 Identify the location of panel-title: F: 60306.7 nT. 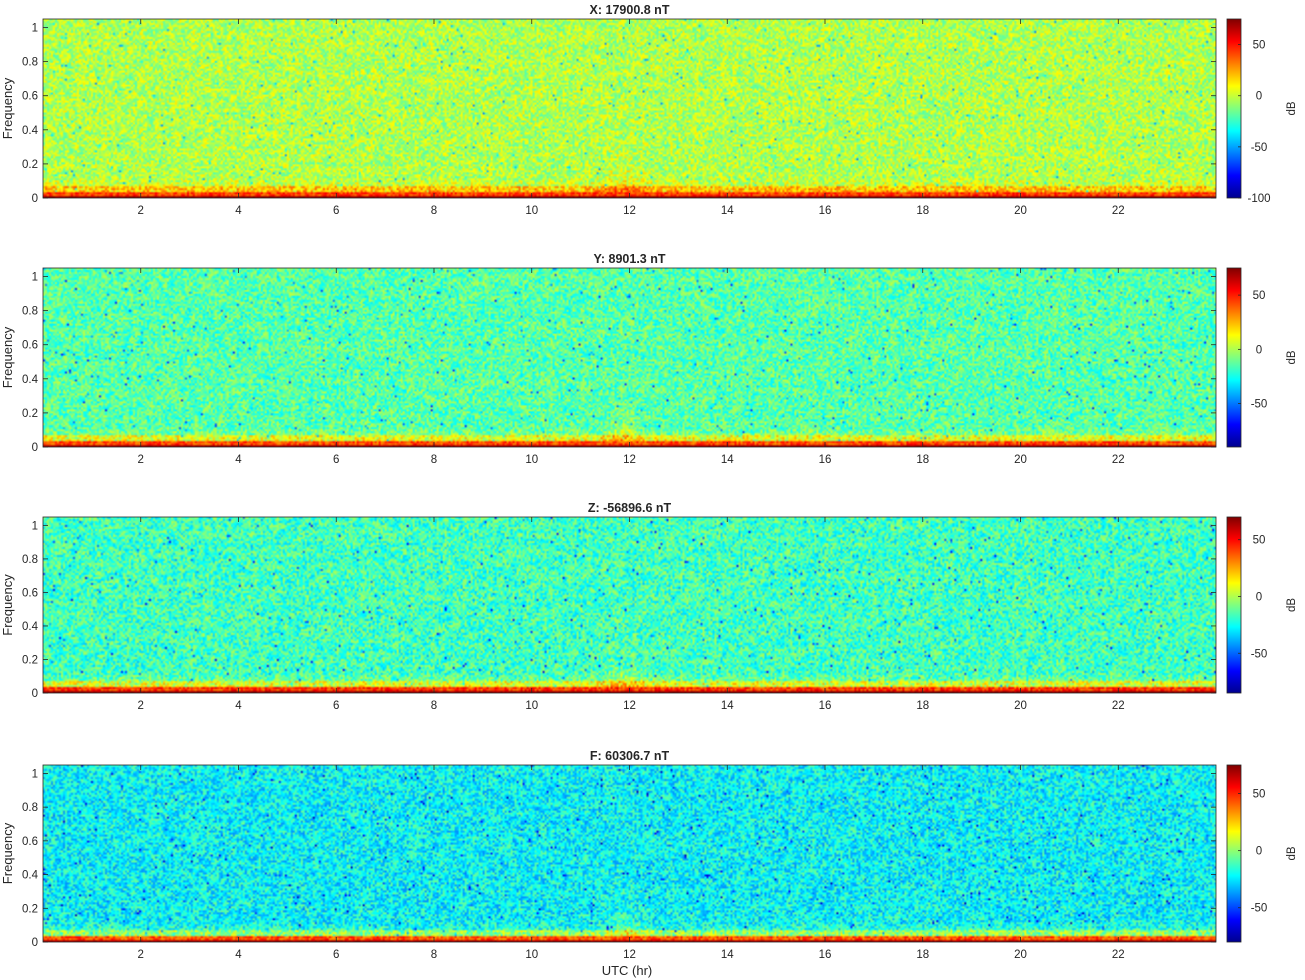
(630, 756).